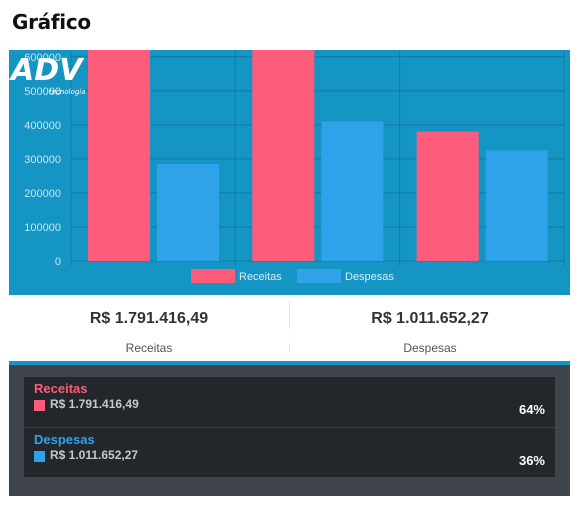  Describe the element at coordinates (94, 455) in the screenshot. I see `summary-despesas-amount: R$ 1.011.652,27` at that location.